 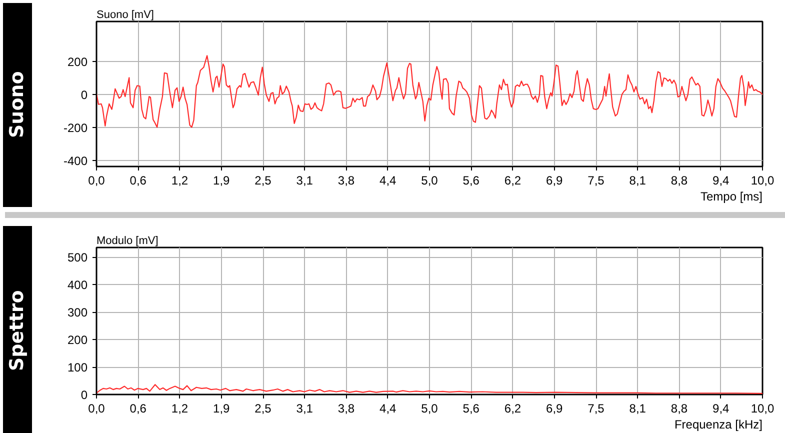 I want to click on y-tick-label: -400, so click(x=75, y=161).